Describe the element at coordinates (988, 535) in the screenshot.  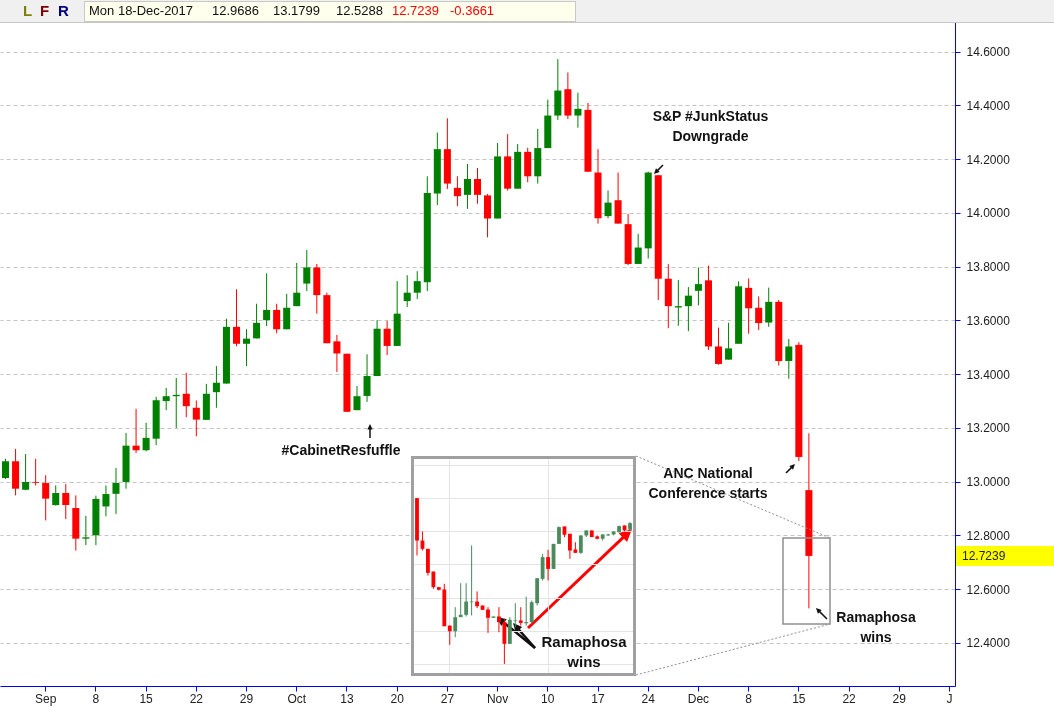
I see `y-tick-label: 12.8000` at that location.